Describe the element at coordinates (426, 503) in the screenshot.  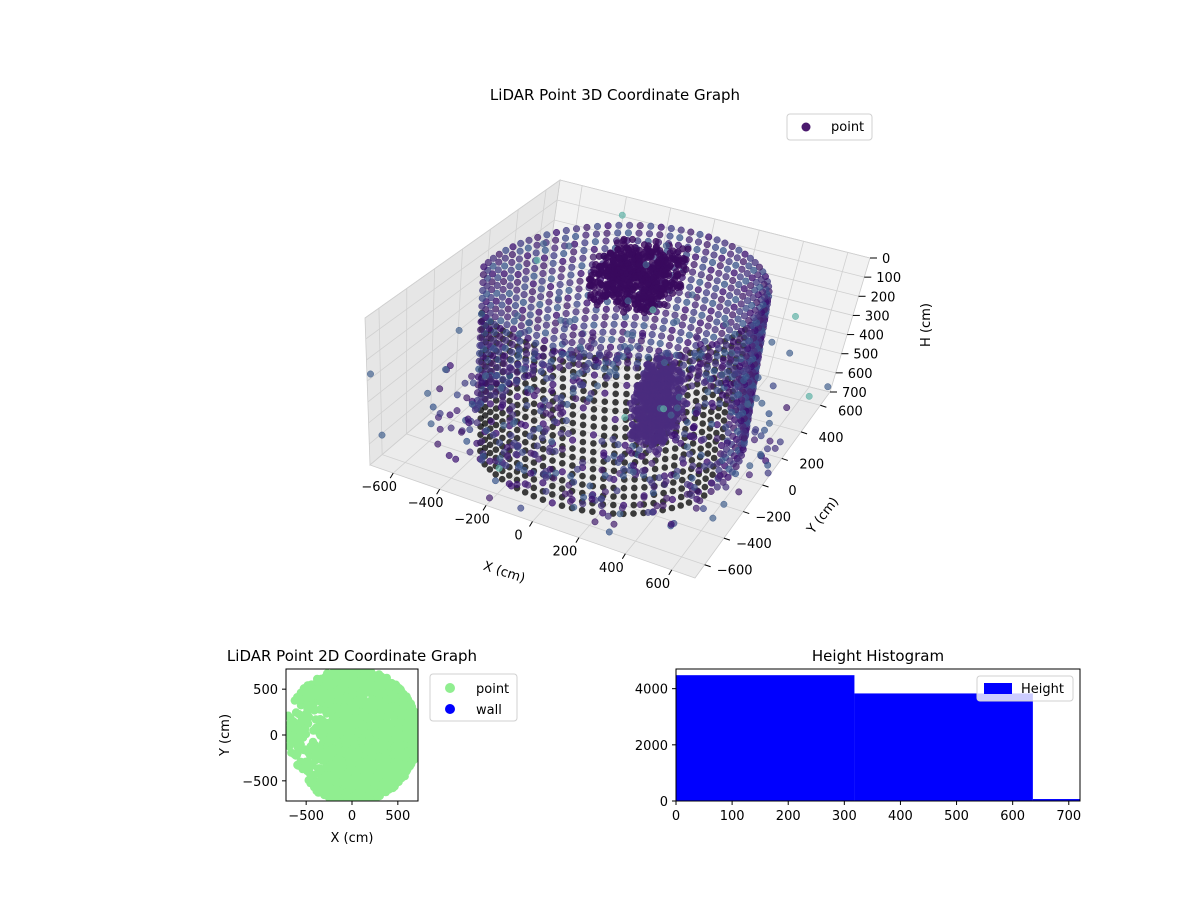
I see `tick-label-x-3d: −400` at that location.